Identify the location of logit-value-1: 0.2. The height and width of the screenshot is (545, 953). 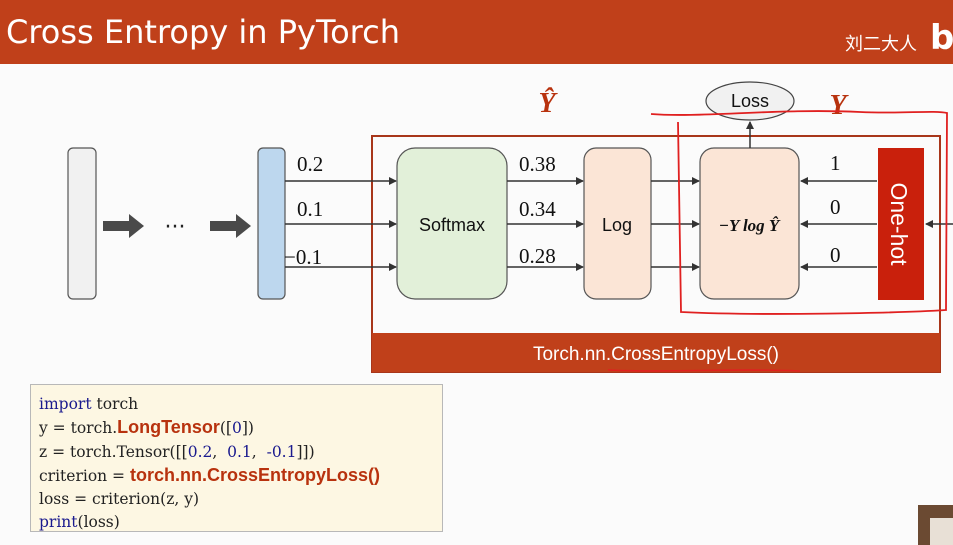
(310, 164).